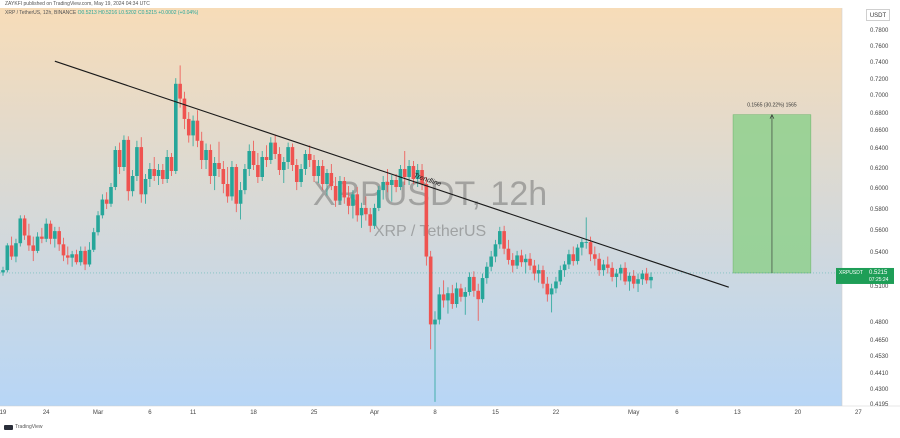 This screenshot has height=438, width=900. What do you see at coordinates (878, 273) in the screenshot?
I see `last-price-value: 0.5215` at bounding box center [878, 273].